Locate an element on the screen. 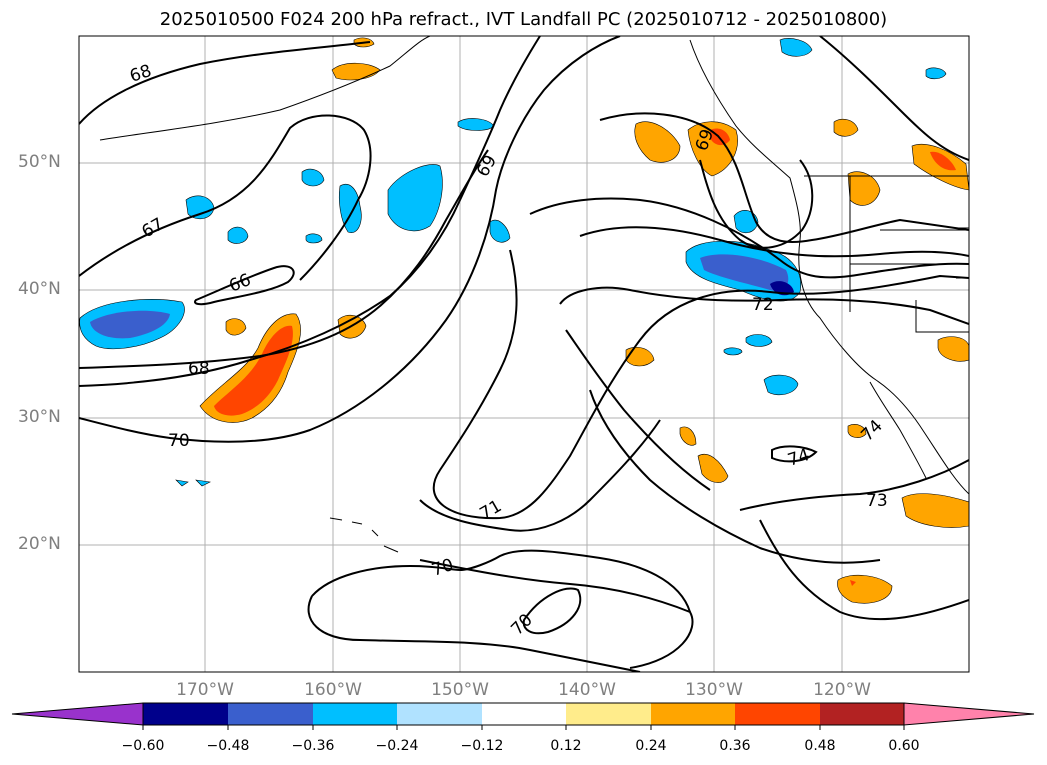 This screenshot has height=765, width=1047. lon-label: 160°W is located at coordinates (333, 690).